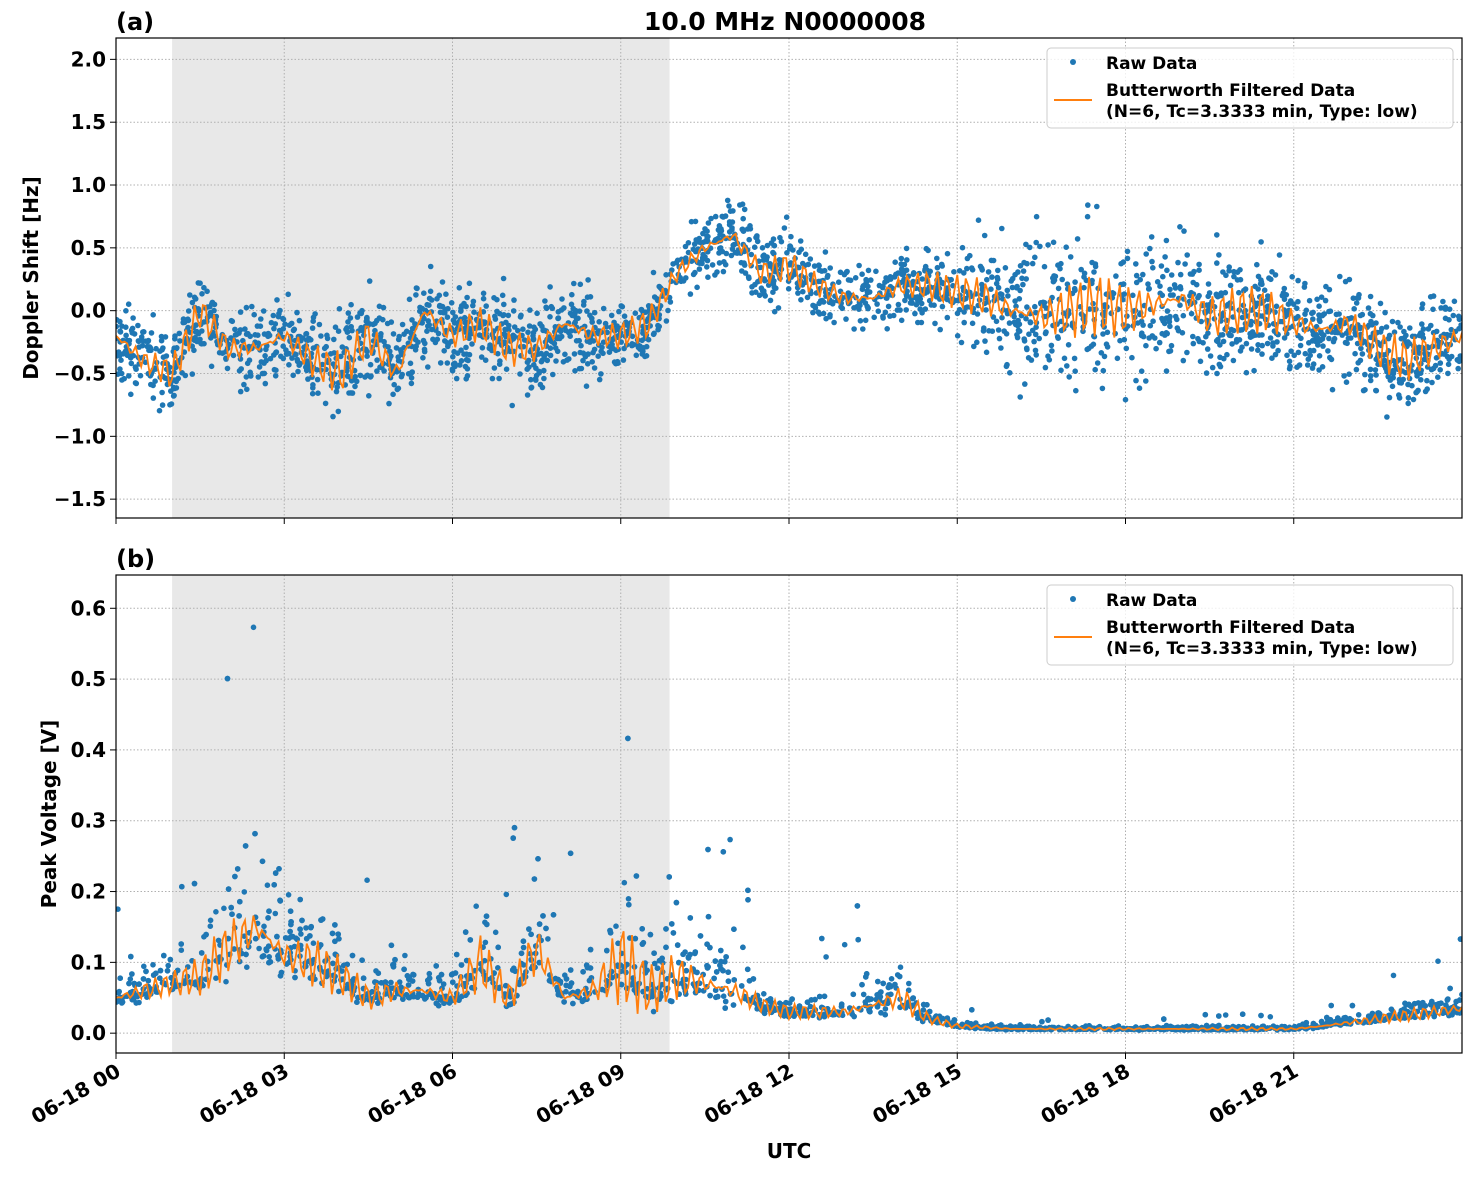 Image resolution: width=1472 pixels, height=1177 pixels. Describe the element at coordinates (88, 608) in the screenshot. I see `y-tick-label: 0.6` at that location.